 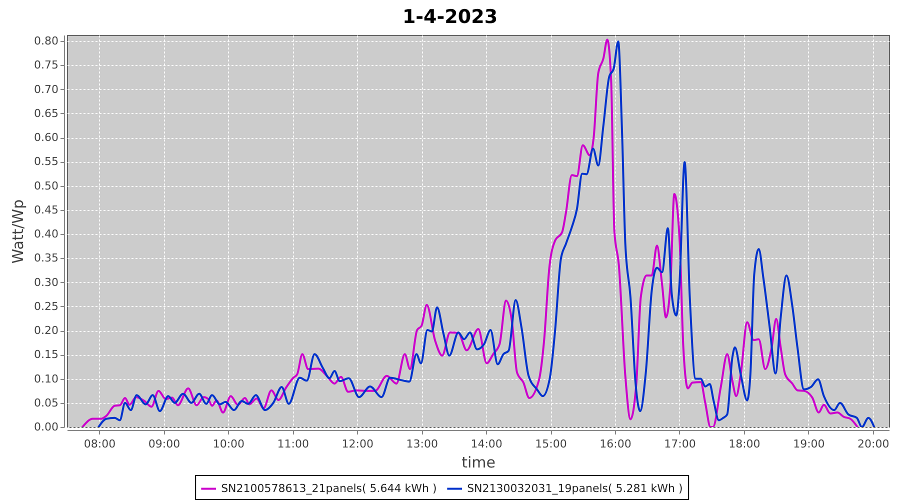 What do you see at coordinates (329, 488) in the screenshot?
I see `legend-label: SN2100578613_21panels( 5.644 kWh )` at bounding box center [329, 488].